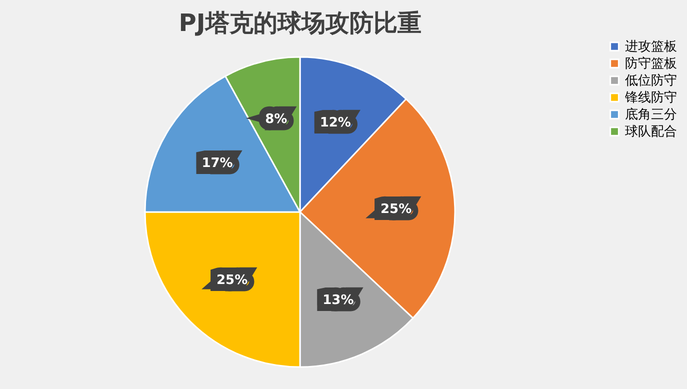 The height and width of the screenshot is (389, 687). Describe the element at coordinates (300, 23) in the screenshot. I see `chart-title: PJ塔克的球场攻防比重` at that location.